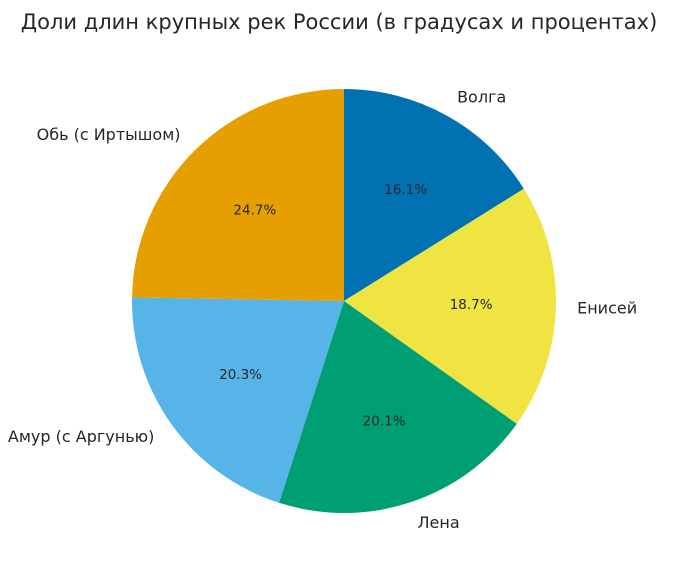 This screenshot has height=561, width=679. Describe the element at coordinates (471, 305) in the screenshot. I see `slice-percent-label: 18.7%` at that location.